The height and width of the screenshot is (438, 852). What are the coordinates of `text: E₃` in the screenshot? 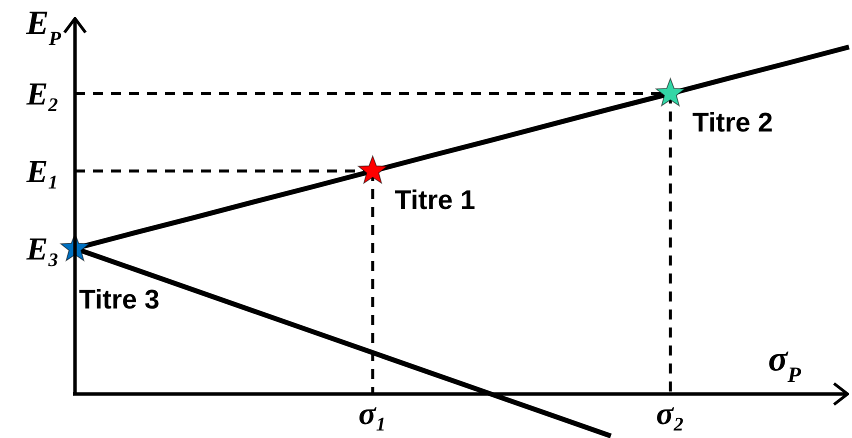 It's located at (42, 248).